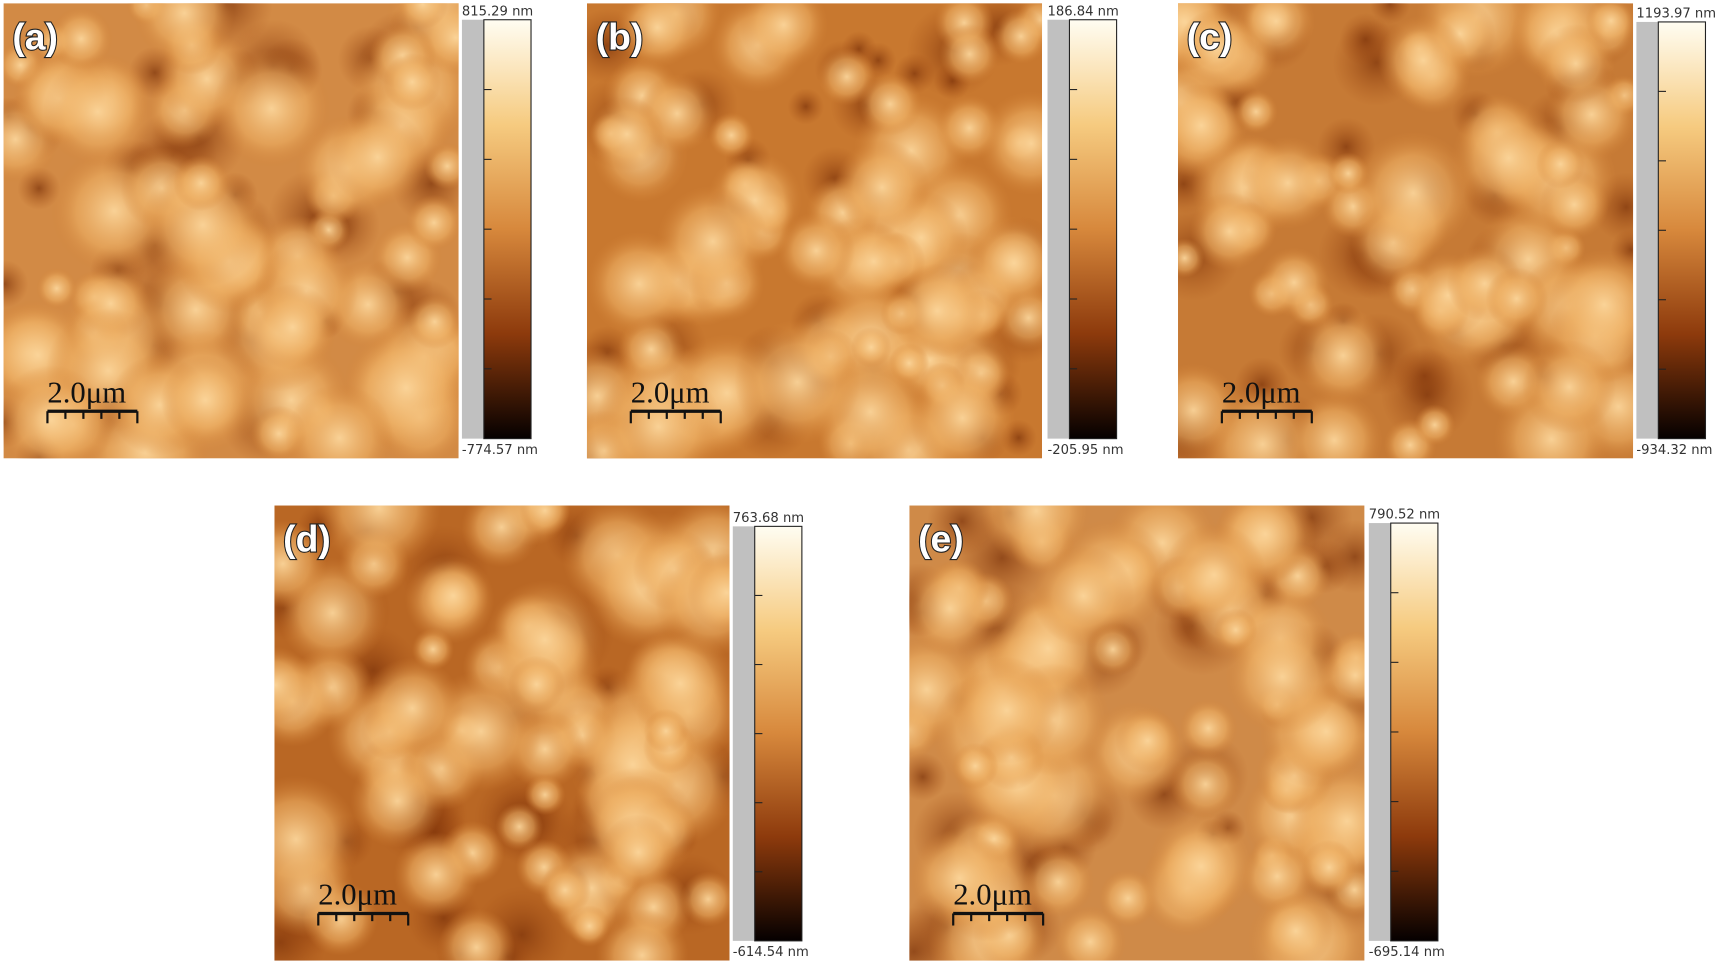 The height and width of the screenshot is (965, 1720). Describe the element at coordinates (1210, 36) in the screenshot. I see `panel-label: (c)` at that location.